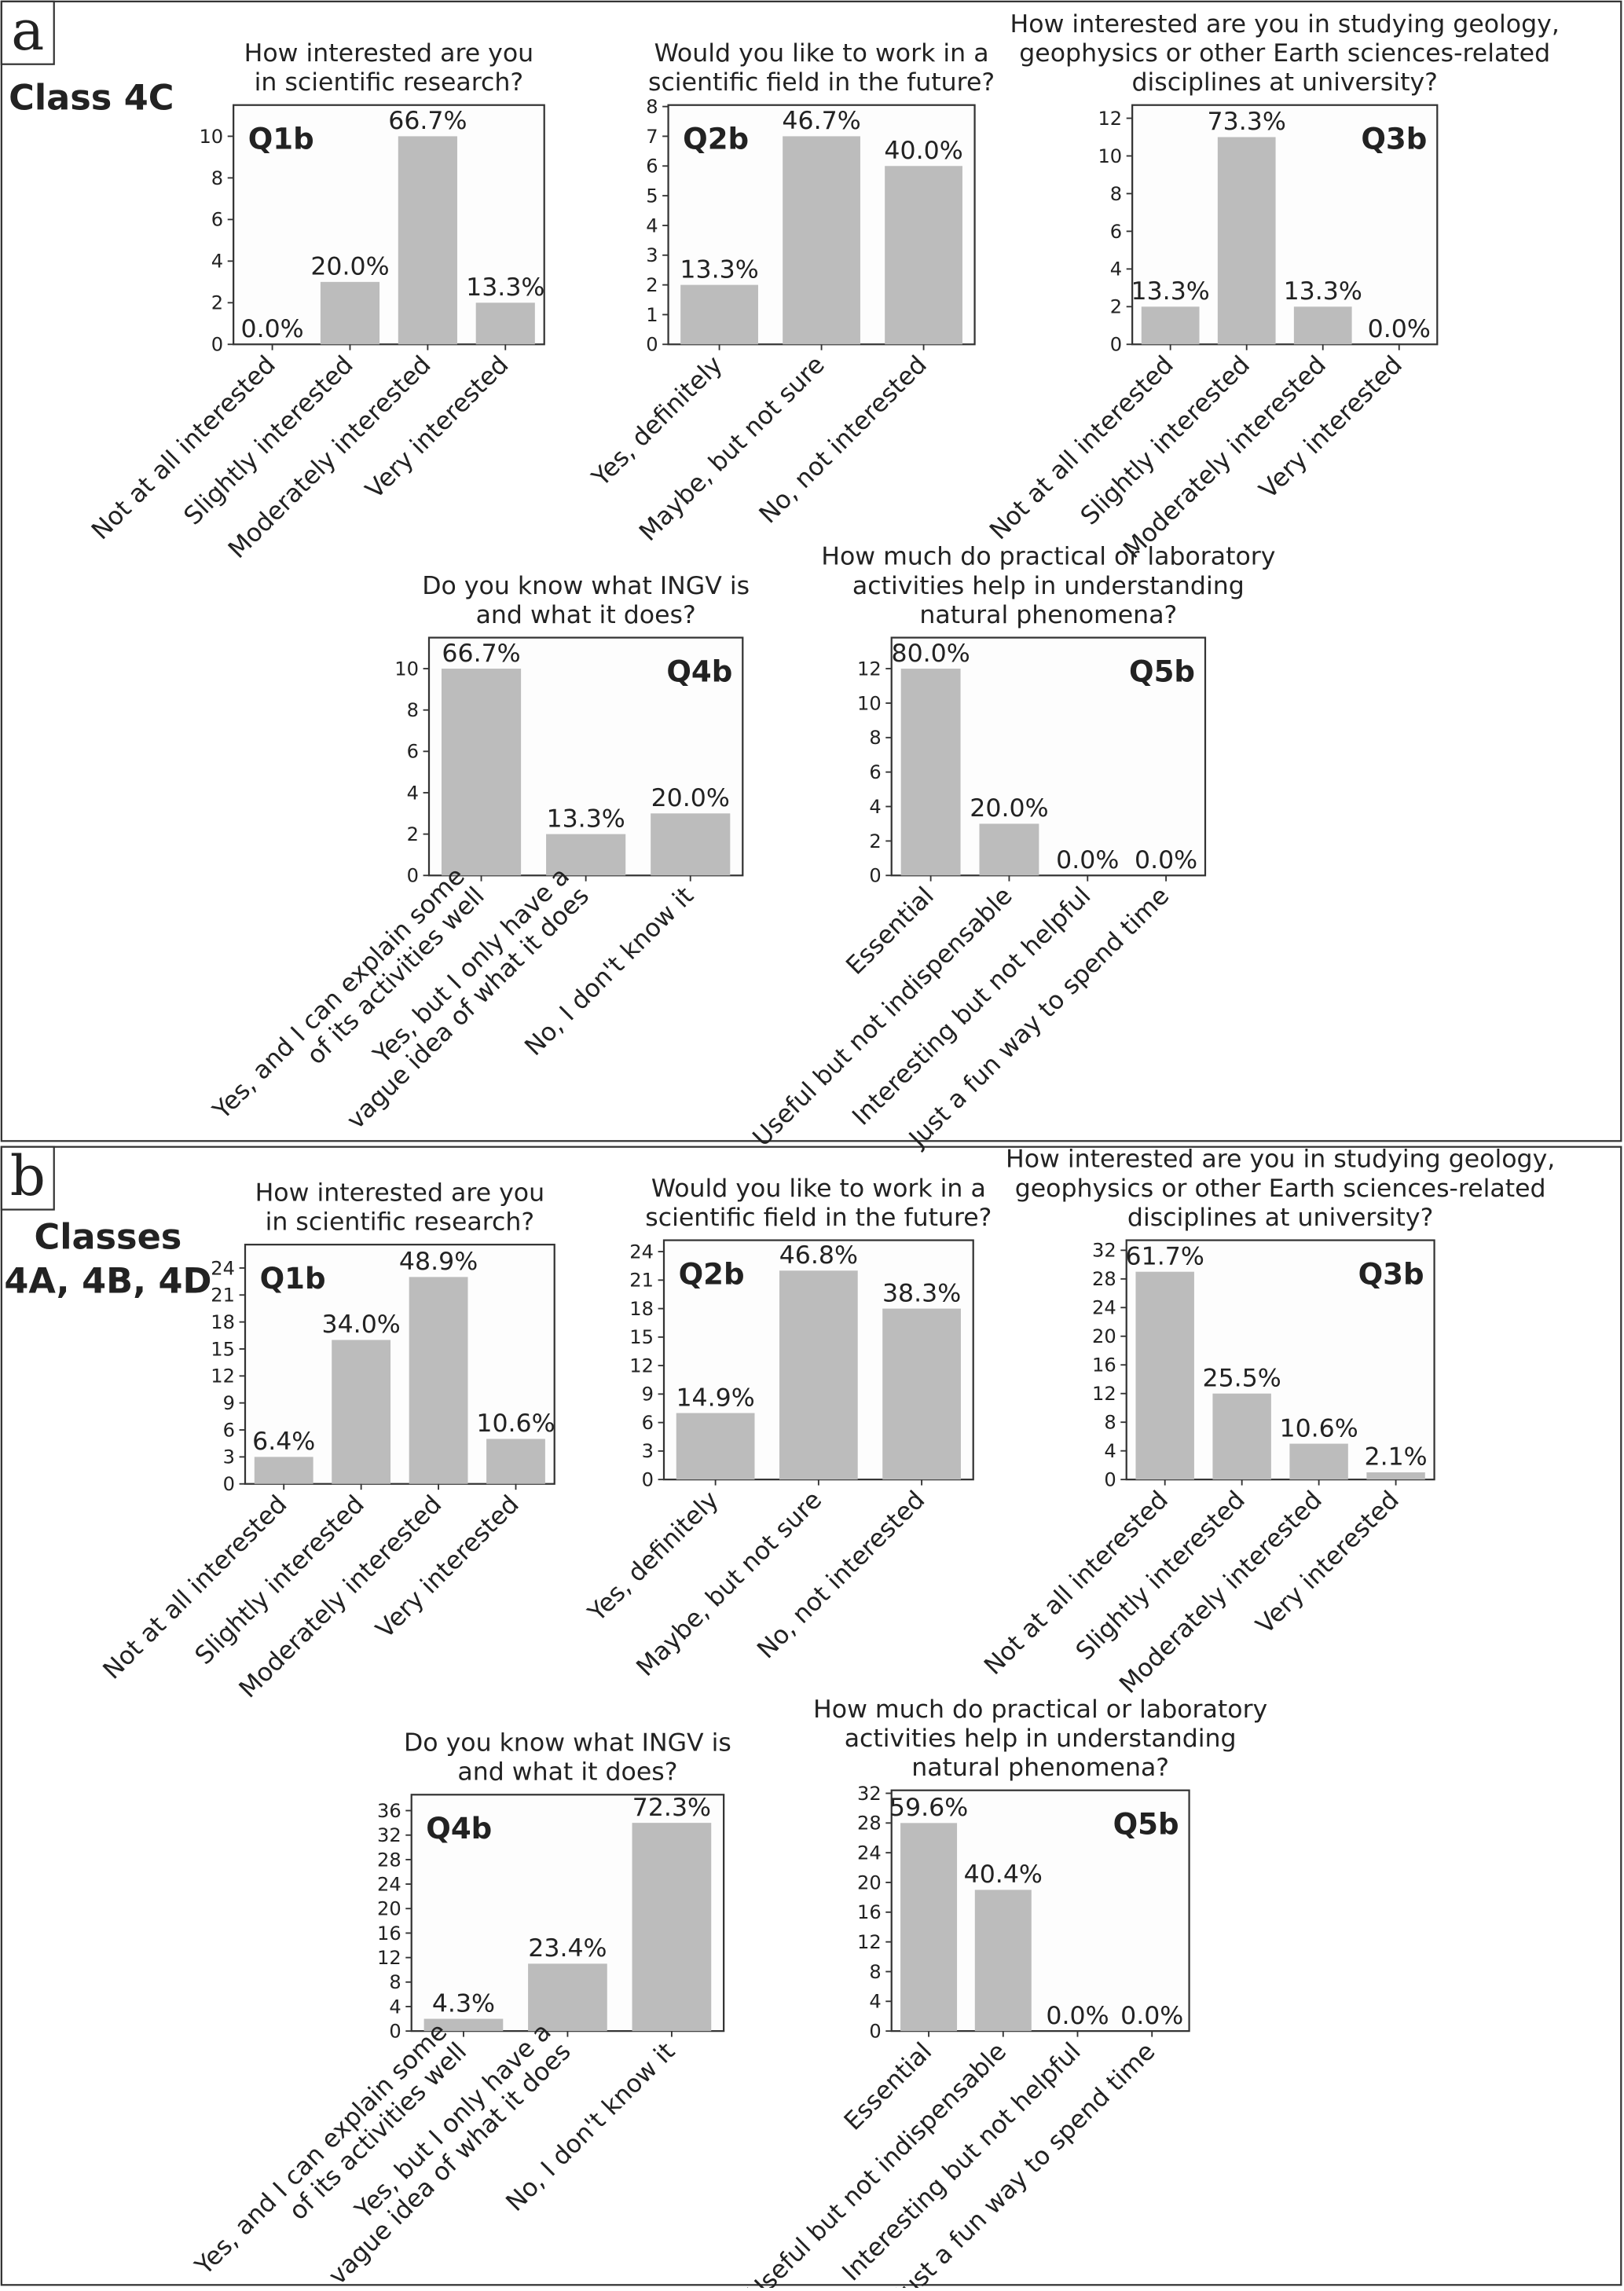  I want to click on value-label: 61.7%, so click(1165, 1256).